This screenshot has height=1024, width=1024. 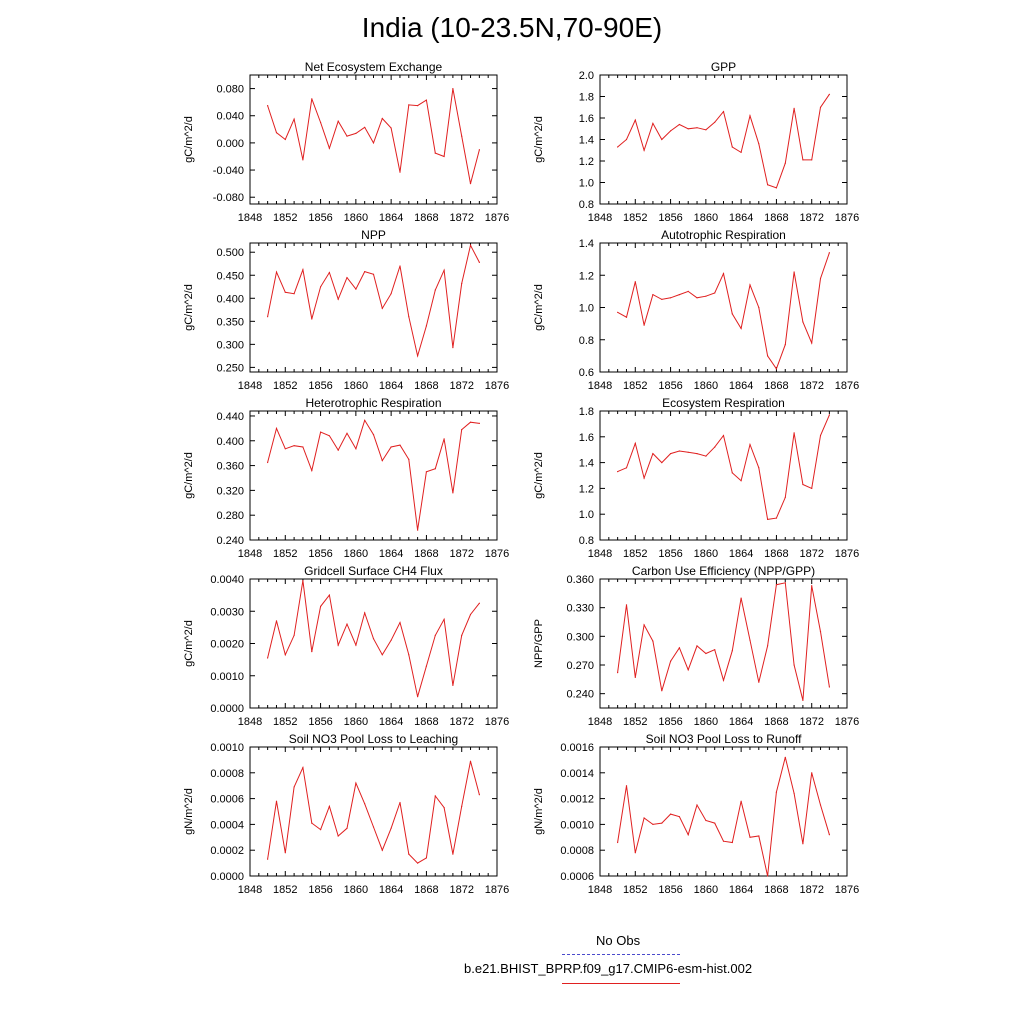 What do you see at coordinates (227, 645) in the screenshot?
I see `y-tick-label: 0.0020` at bounding box center [227, 645].